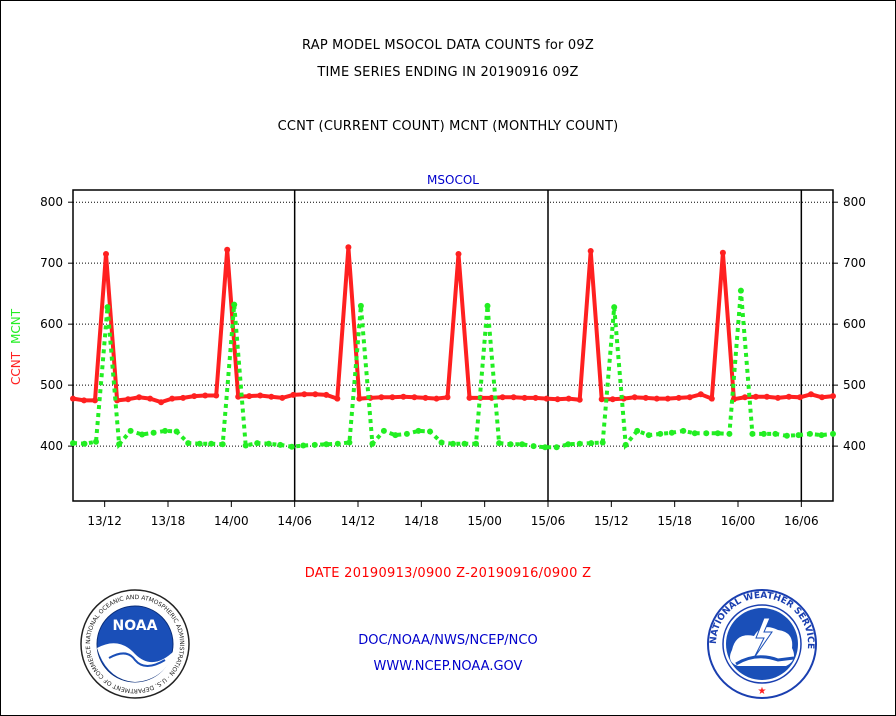  Describe the element at coordinates (448, 72) in the screenshot. I see `chart-title-line2: TIME SERIES ENDING IN 20190916 09Z` at that location.